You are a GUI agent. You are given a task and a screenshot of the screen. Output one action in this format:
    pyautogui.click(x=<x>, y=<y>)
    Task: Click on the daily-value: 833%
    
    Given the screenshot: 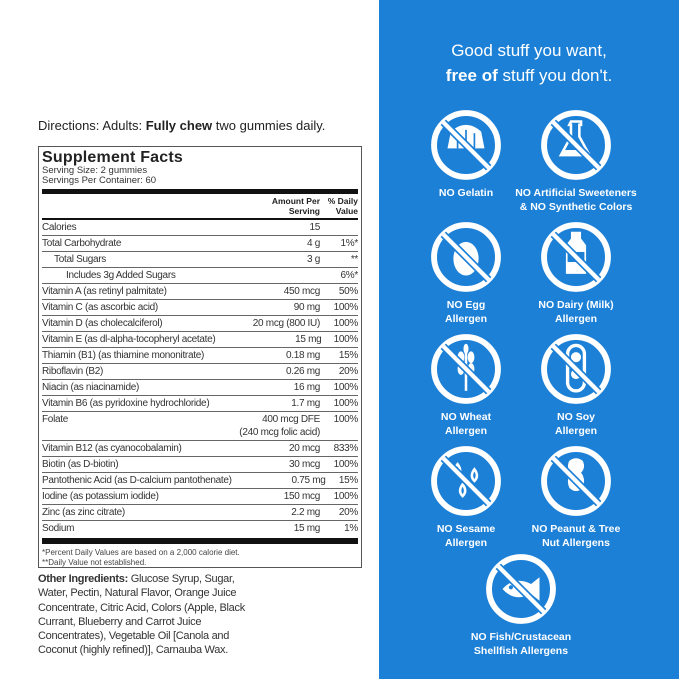 What is the action you would take?
    pyautogui.click(x=346, y=448)
    